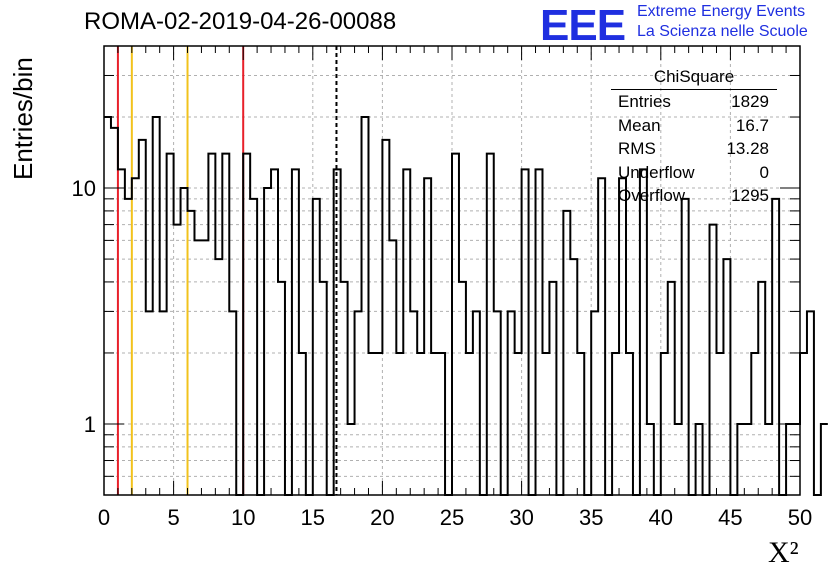  What do you see at coordinates (23, 118) in the screenshot?
I see `y-axis-label: Entries/bin` at bounding box center [23, 118].